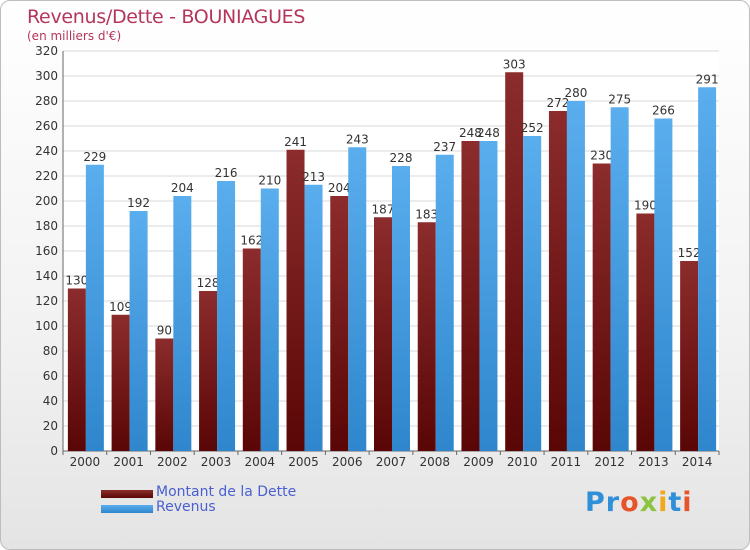  Describe the element at coordinates (488, 133) in the screenshot. I see `data-label-revenus: 248` at that location.